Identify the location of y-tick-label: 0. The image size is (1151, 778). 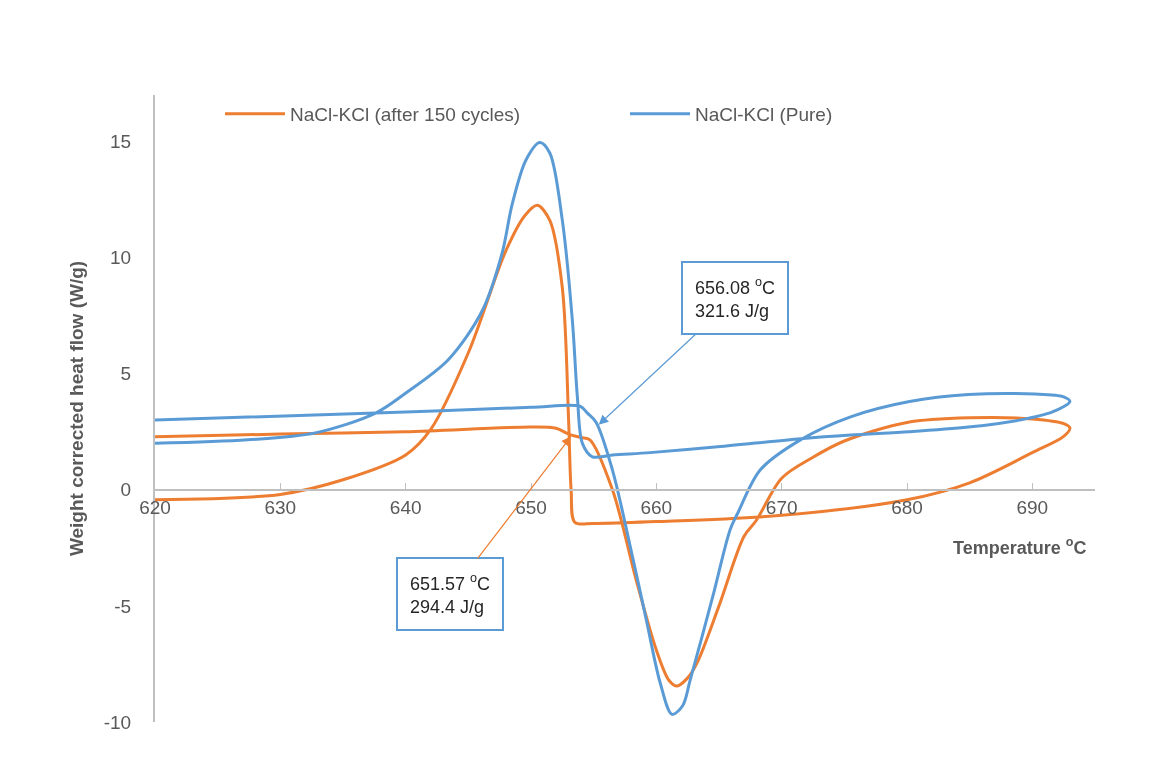
(126, 490).